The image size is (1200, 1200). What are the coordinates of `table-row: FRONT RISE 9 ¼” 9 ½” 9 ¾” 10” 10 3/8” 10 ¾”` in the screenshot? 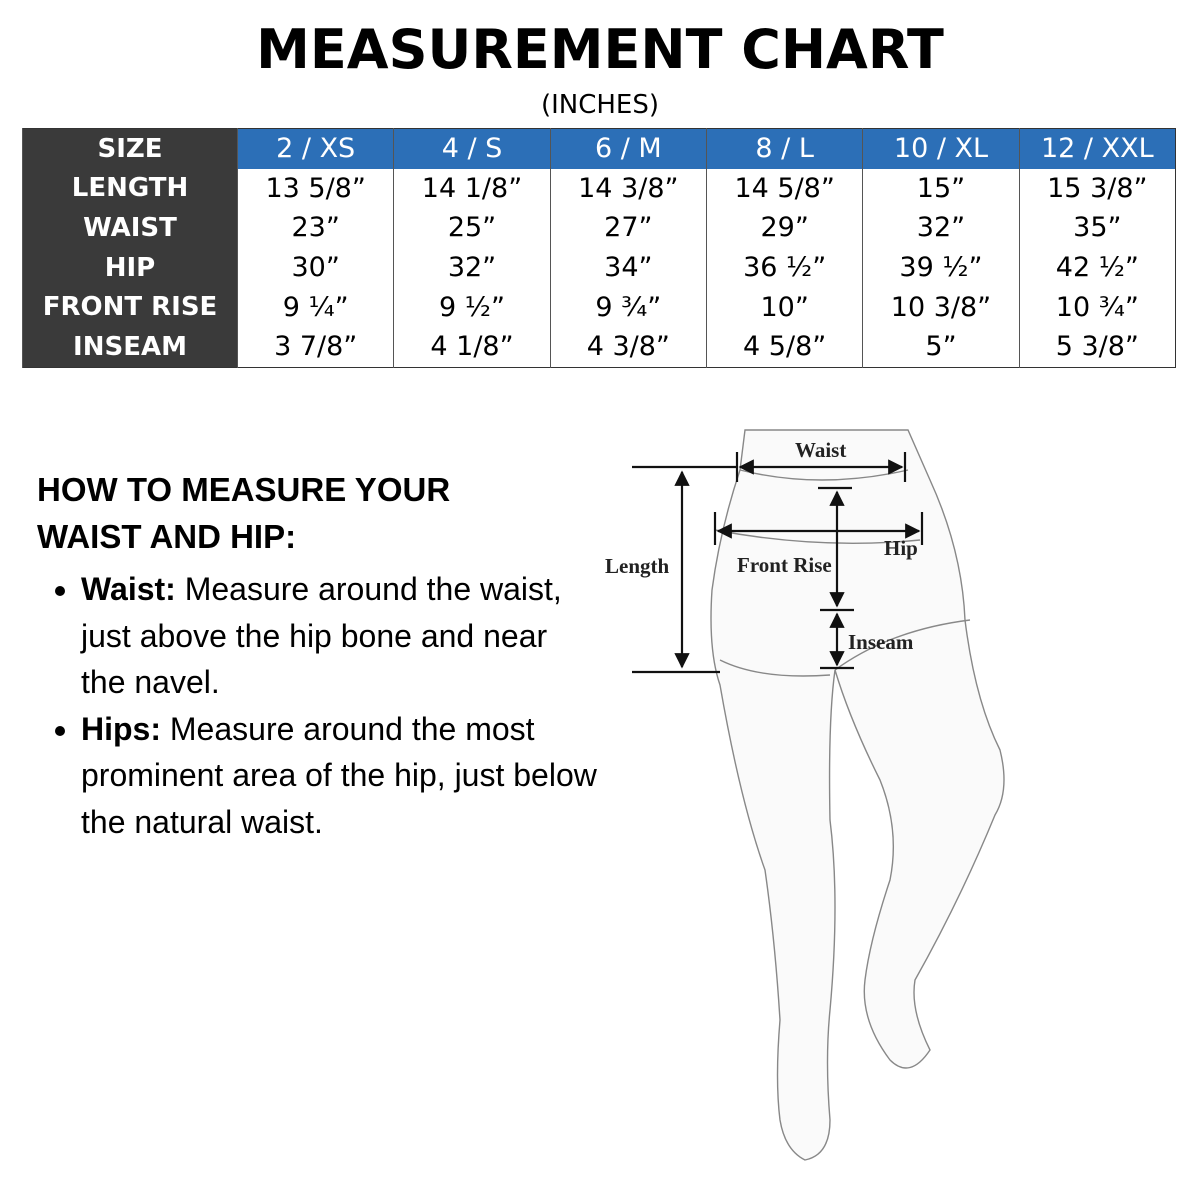 It's located at (599, 307).